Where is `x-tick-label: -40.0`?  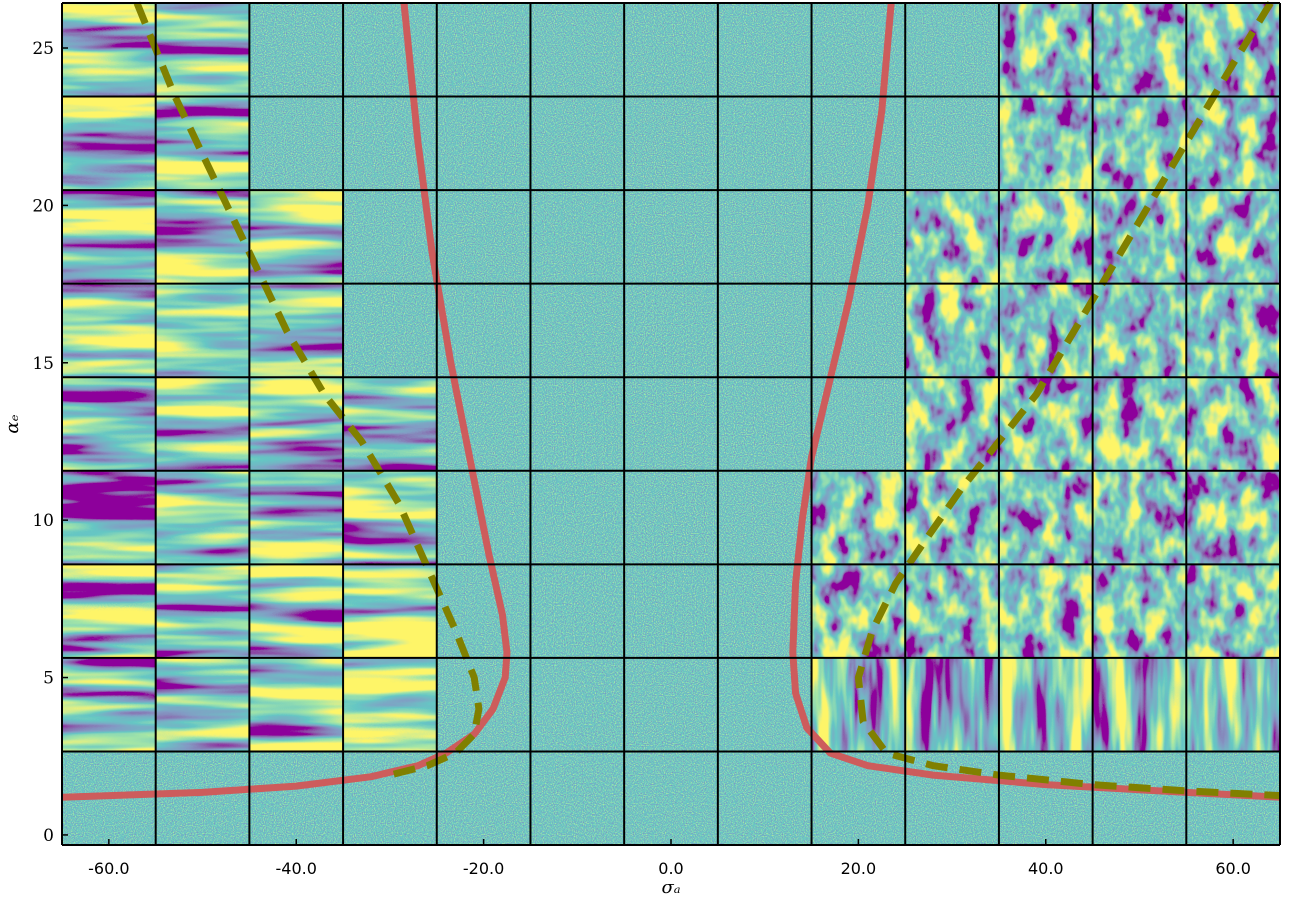
x-tick-label: -40.0 is located at coordinates (296, 868).